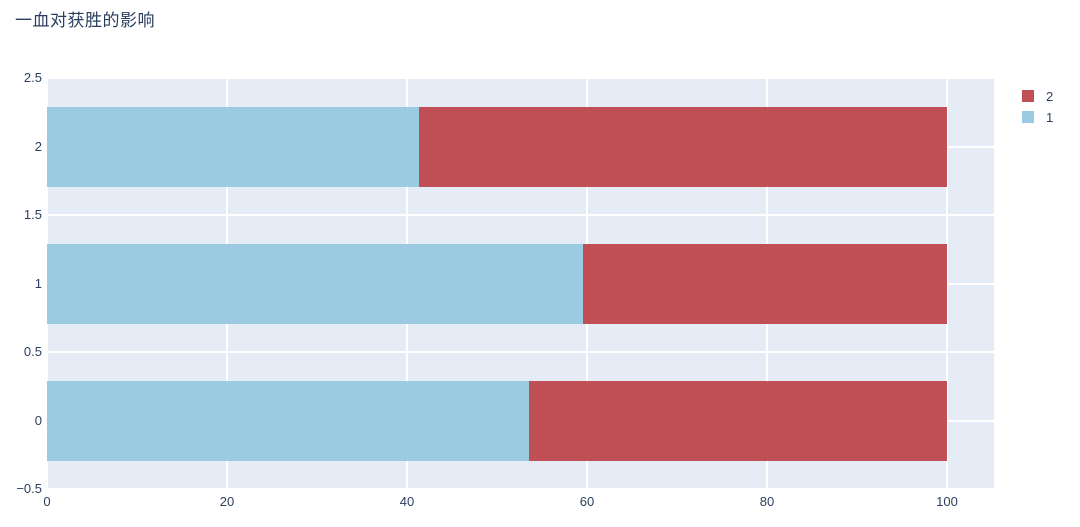 The height and width of the screenshot is (527, 1080). Describe the element at coordinates (1050, 96) in the screenshot. I see `legend-item-label: 2` at that location.